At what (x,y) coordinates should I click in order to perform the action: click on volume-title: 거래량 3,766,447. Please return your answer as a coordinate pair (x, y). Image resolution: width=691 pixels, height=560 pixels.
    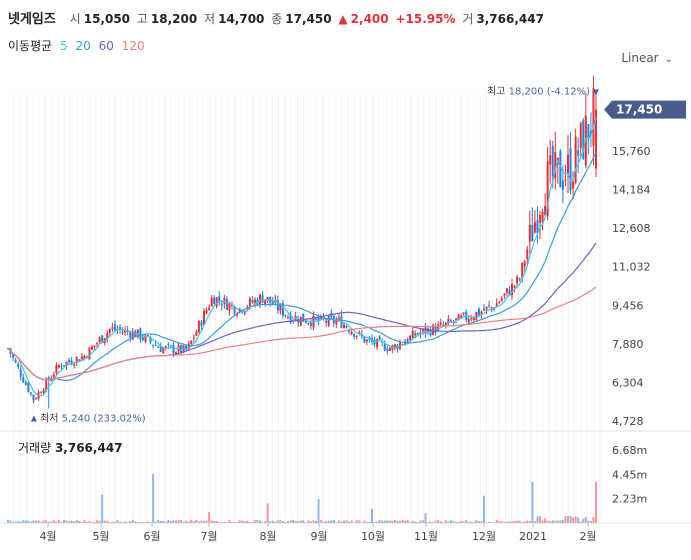
    Looking at the image, I should click on (70, 447).